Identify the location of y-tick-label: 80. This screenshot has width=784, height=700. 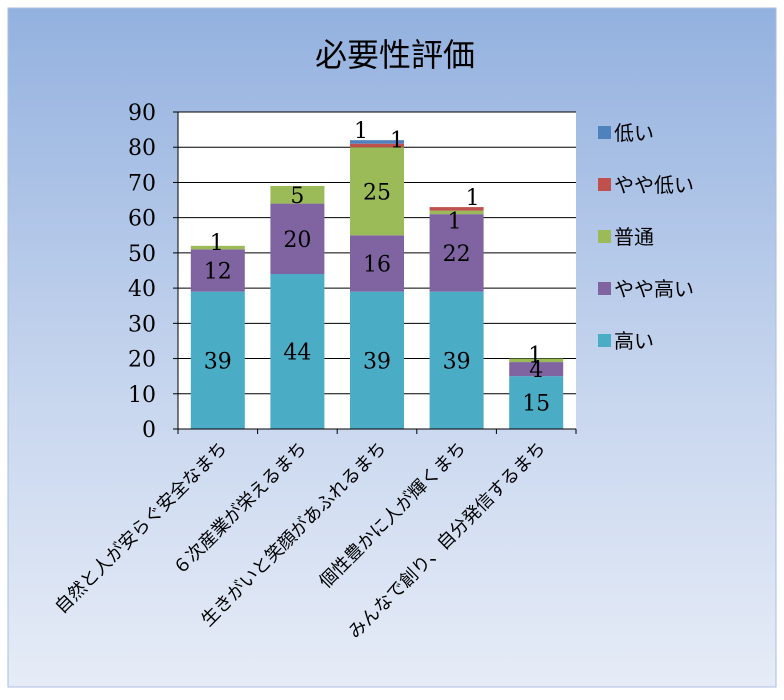
(142, 148).